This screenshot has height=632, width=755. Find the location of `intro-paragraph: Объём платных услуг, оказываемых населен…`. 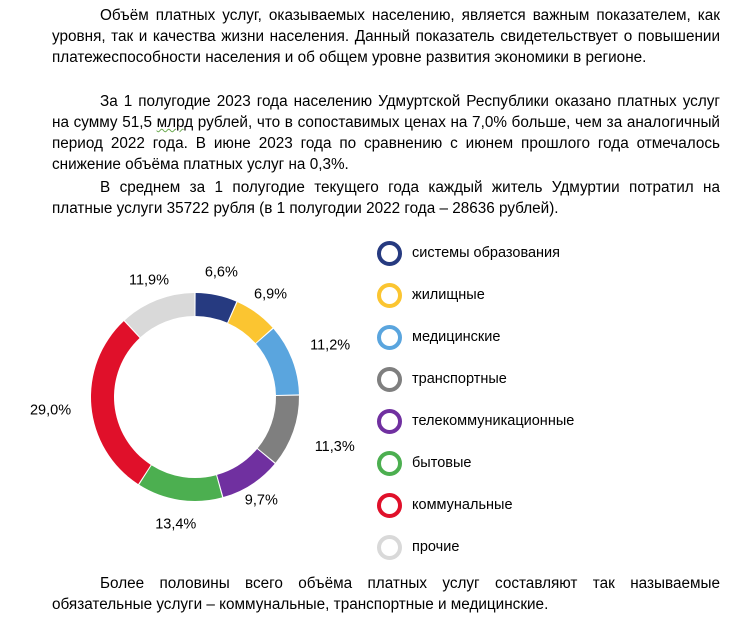

intro-paragraph: Объём платных услуг, оказываемых населен… is located at coordinates (386, 36).